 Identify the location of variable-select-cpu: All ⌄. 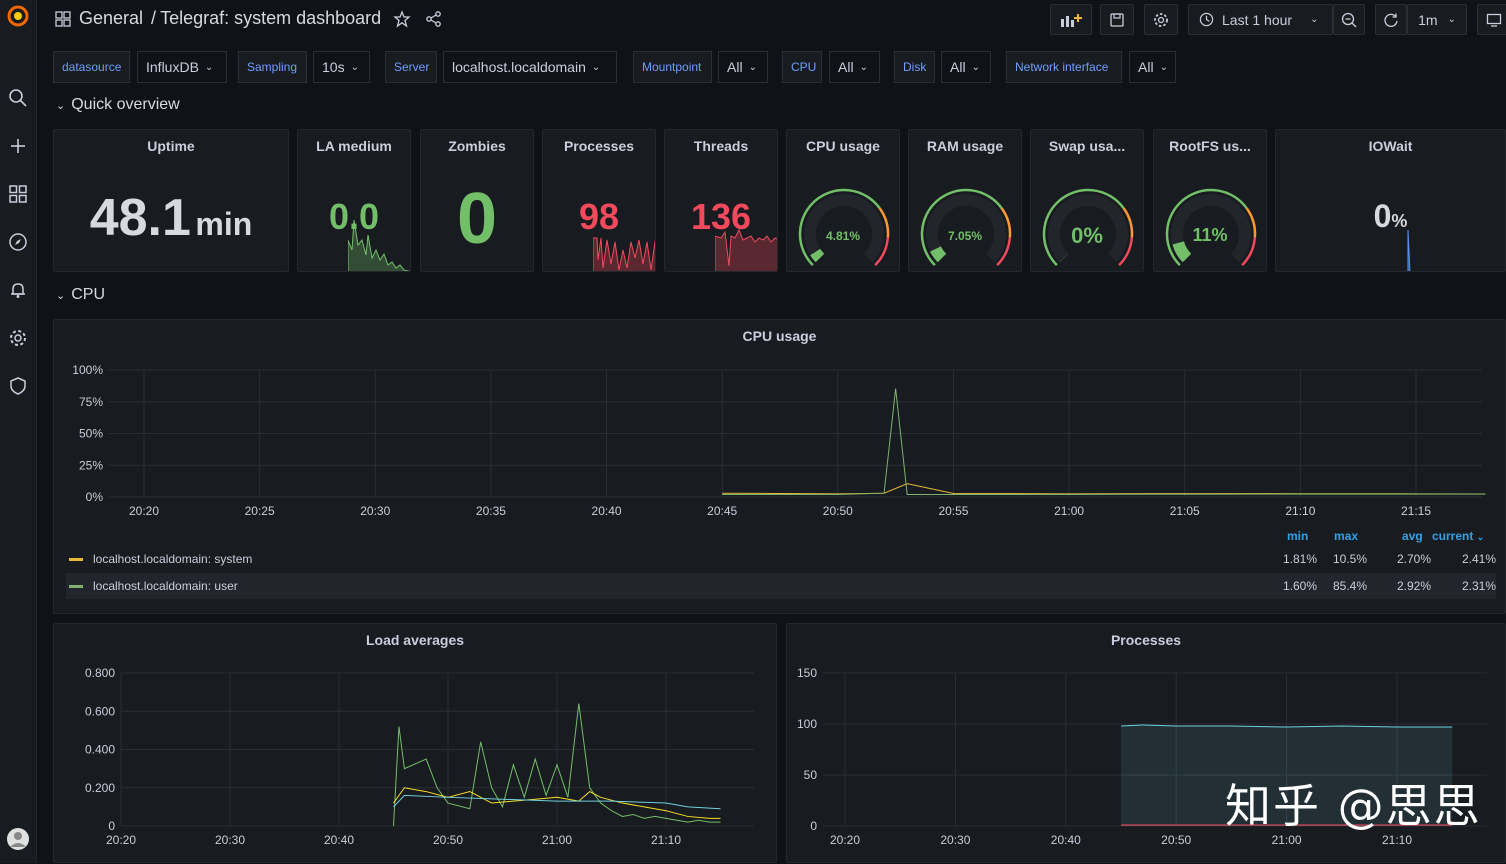
(854, 67).